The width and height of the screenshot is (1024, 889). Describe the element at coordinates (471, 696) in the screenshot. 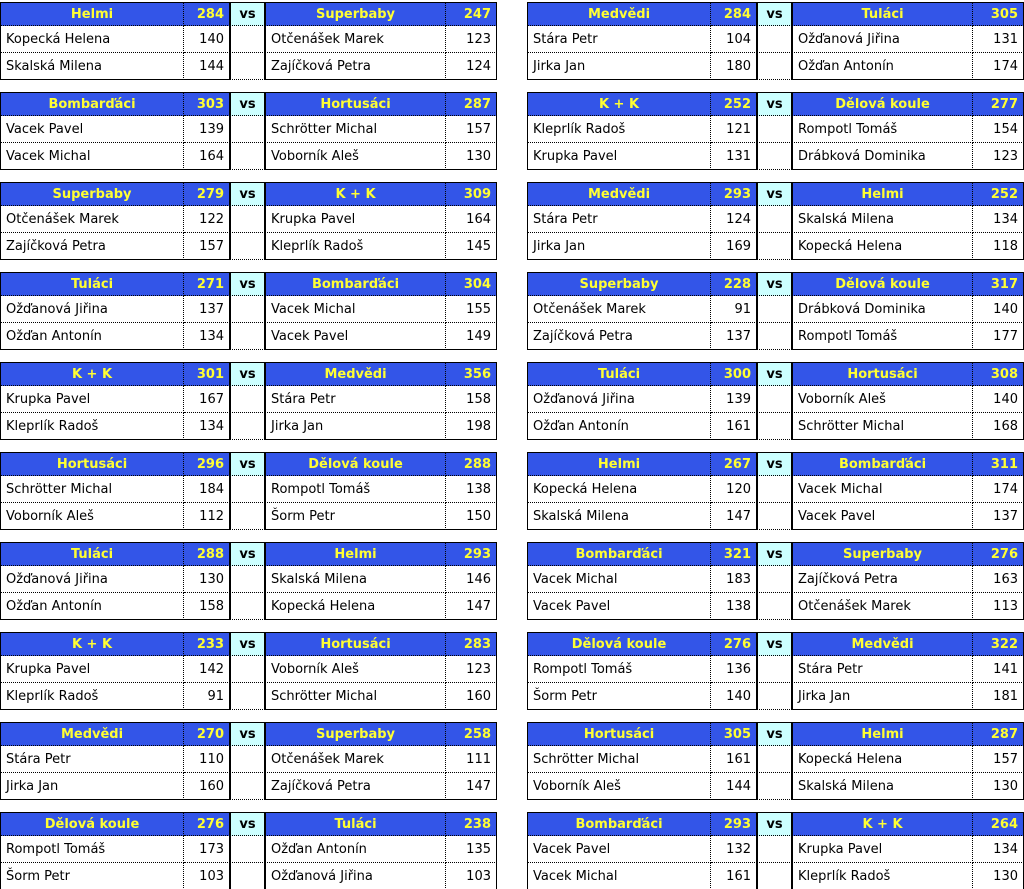

I see `away-player-score: 160` at that location.